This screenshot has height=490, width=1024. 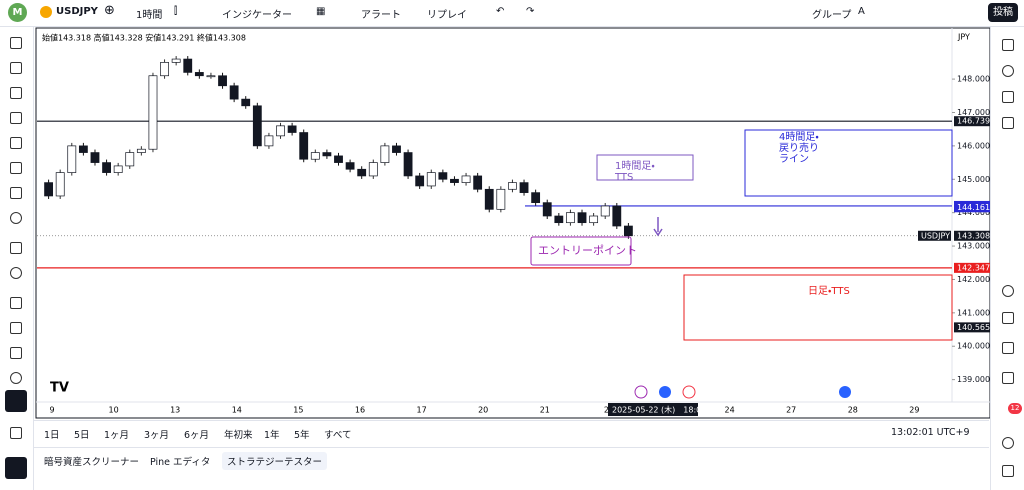 I want to click on layouts: ▦, so click(x=321, y=11).